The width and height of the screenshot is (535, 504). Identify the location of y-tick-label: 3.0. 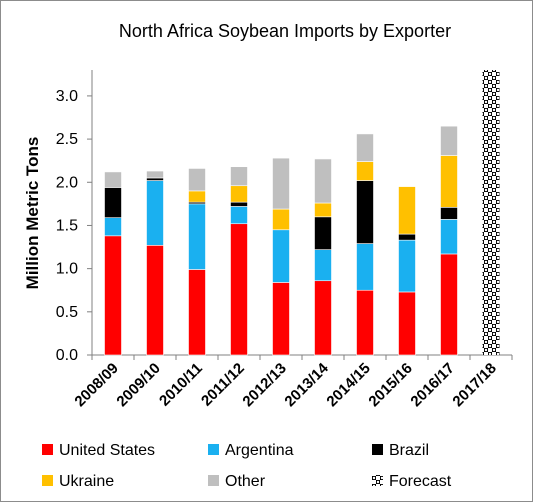
(67, 96).